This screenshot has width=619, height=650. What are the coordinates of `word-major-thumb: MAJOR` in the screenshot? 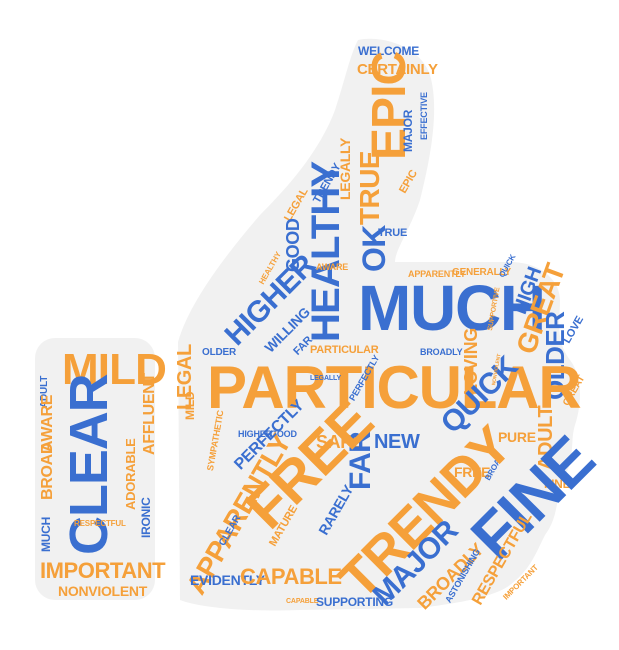 It's located at (408, 130).